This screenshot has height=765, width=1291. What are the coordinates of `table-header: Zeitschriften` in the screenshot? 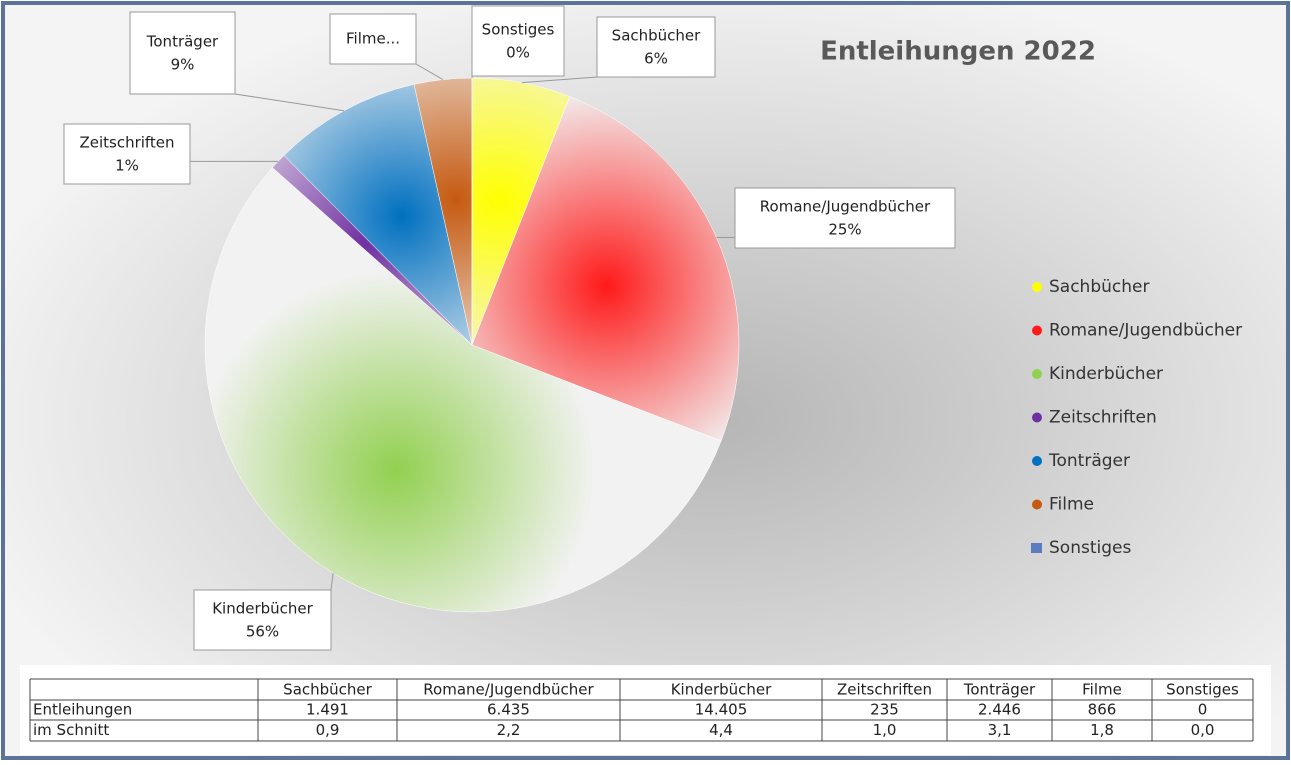 It's located at (884, 690).